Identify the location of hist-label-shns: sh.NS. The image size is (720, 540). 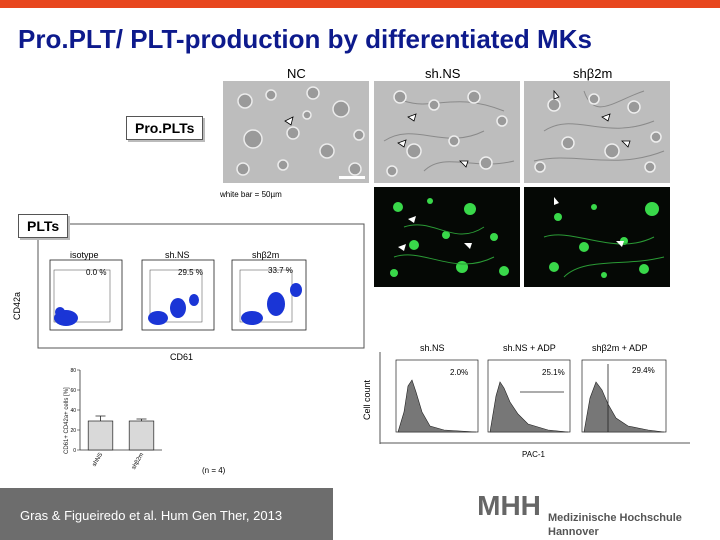
(432, 348).